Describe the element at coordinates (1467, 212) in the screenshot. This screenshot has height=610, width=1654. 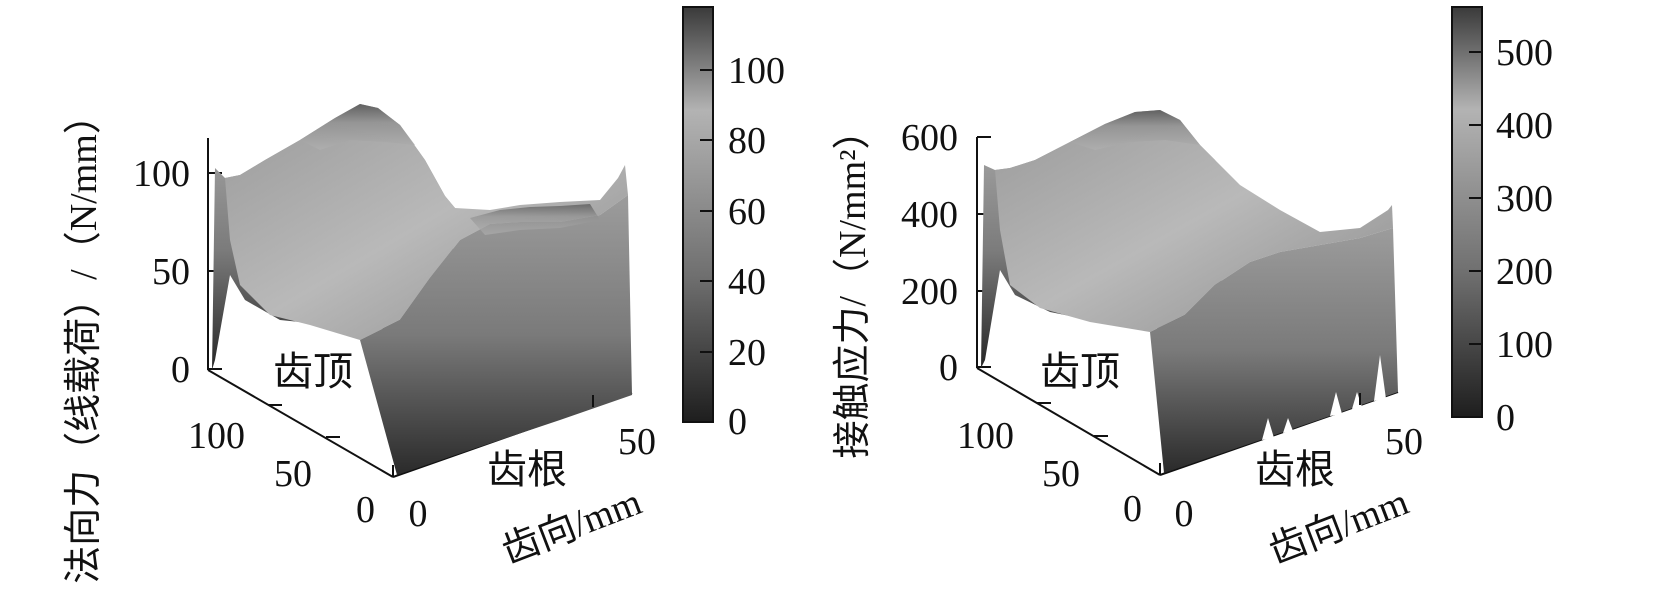
I see `colorbar` at that location.